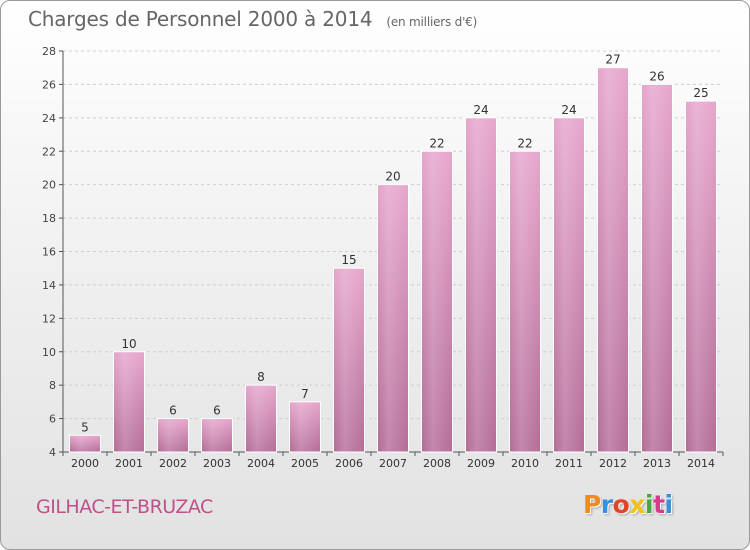 This screenshot has height=550, width=750. I want to click on y-tick-label: 18, so click(49, 218).